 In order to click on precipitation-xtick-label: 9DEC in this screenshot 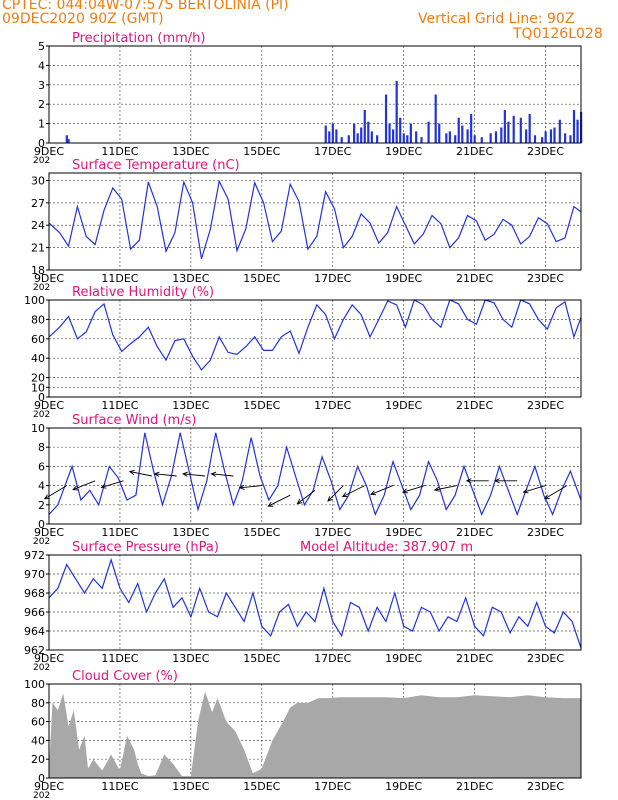, I will do `click(49, 151)`.